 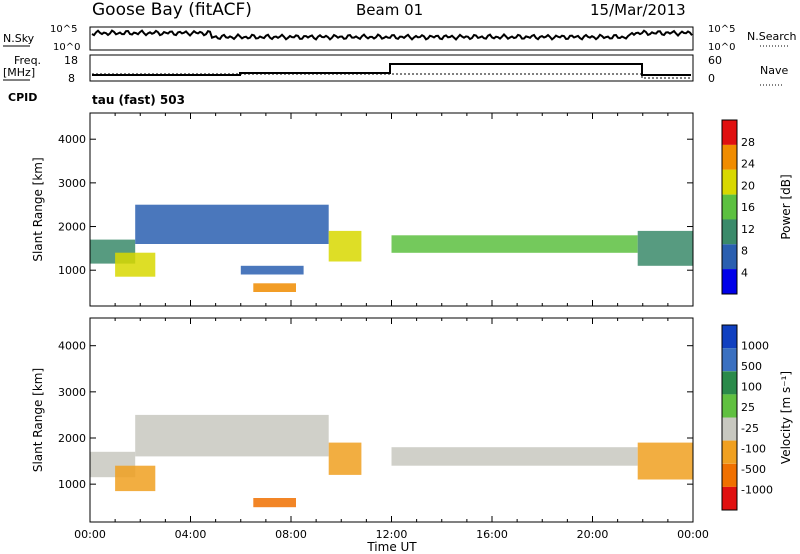 I want to click on velocity-ylabel: Slant Range [km], so click(x=38, y=420).